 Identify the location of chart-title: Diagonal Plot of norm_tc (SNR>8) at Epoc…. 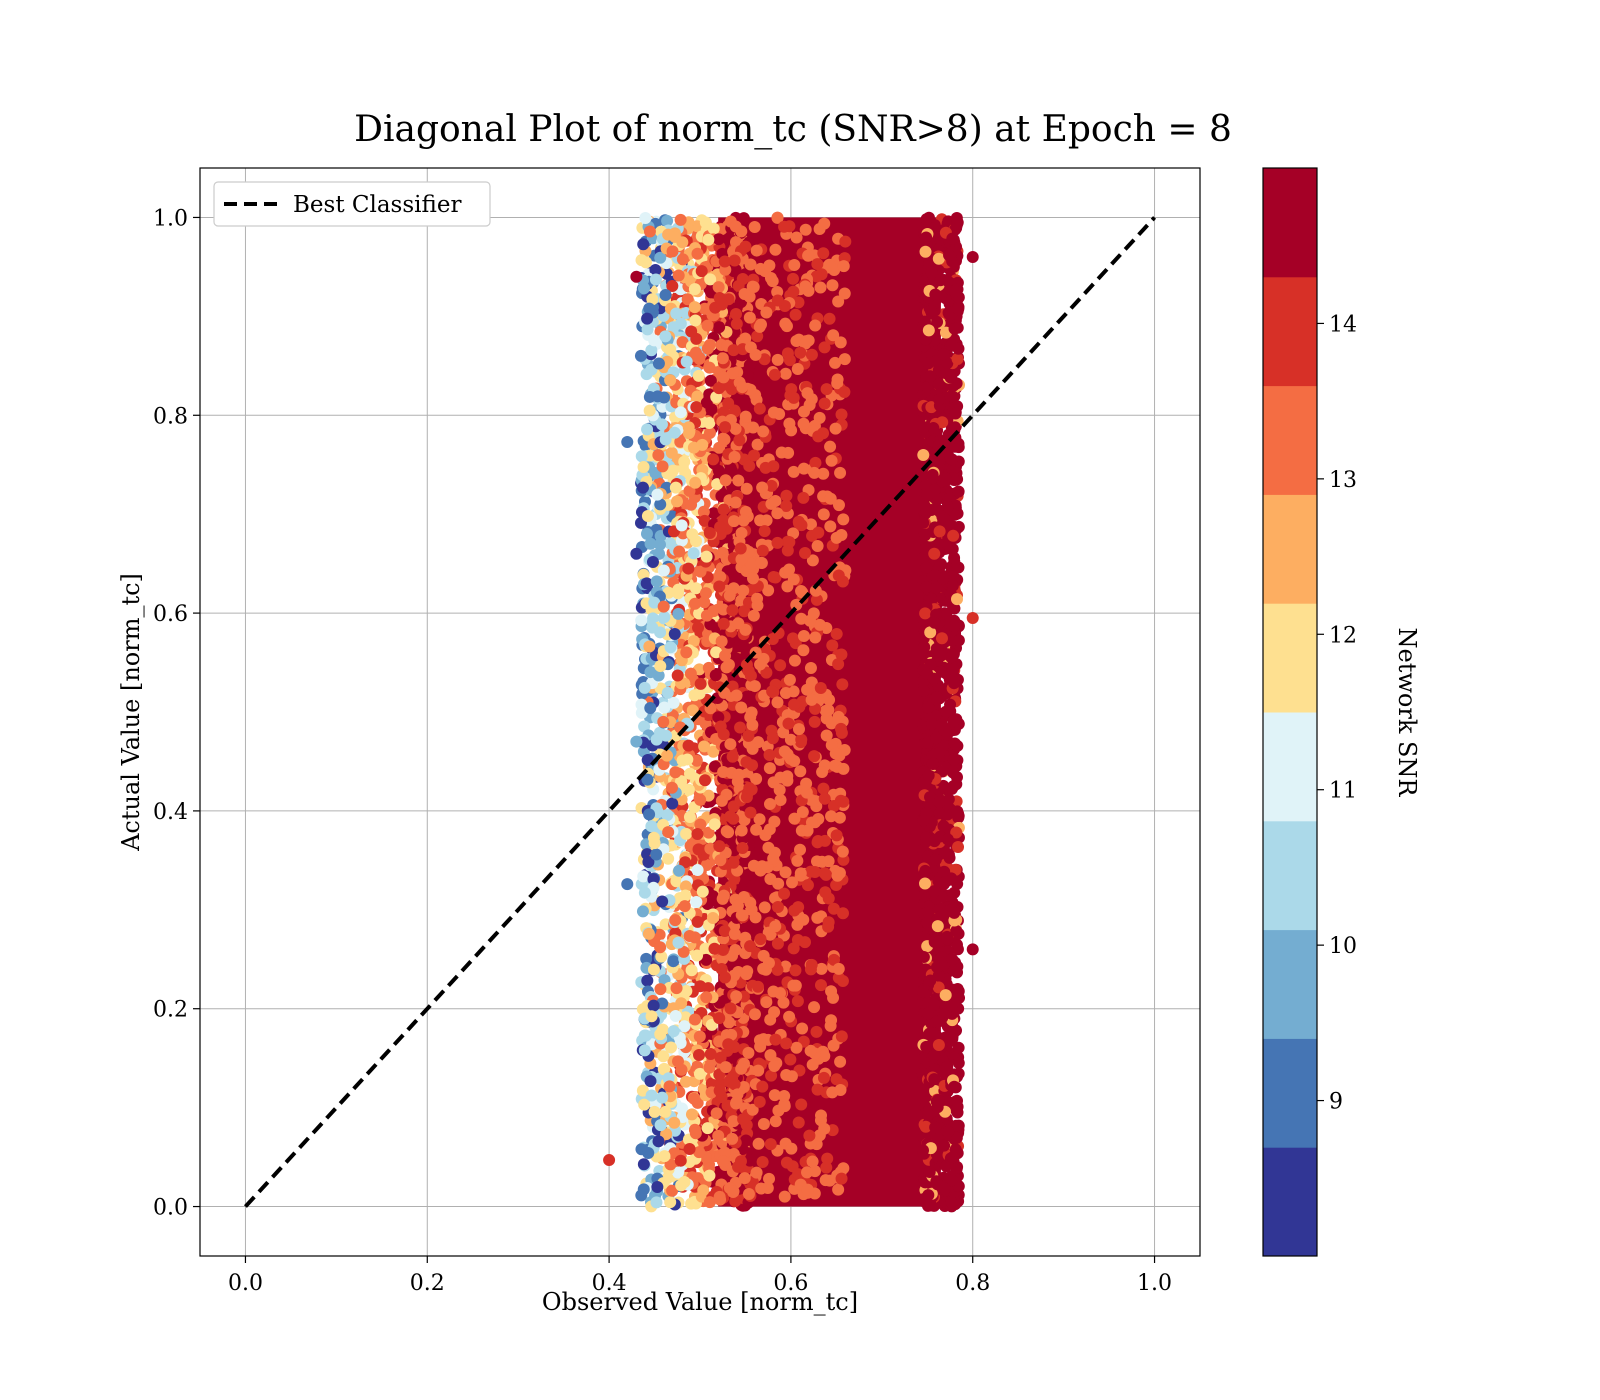
(793, 129).